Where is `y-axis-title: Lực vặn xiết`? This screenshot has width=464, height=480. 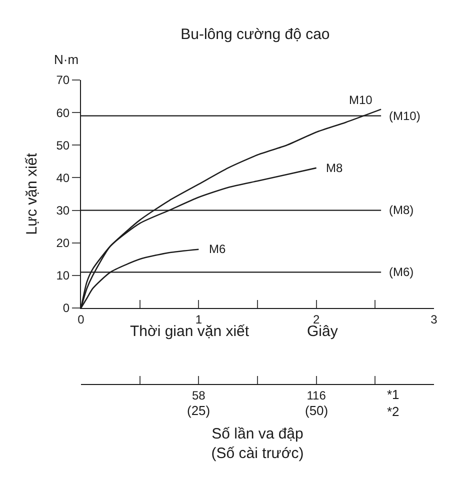
y-axis-title: Lực vặn xiết is located at coordinates (31, 193).